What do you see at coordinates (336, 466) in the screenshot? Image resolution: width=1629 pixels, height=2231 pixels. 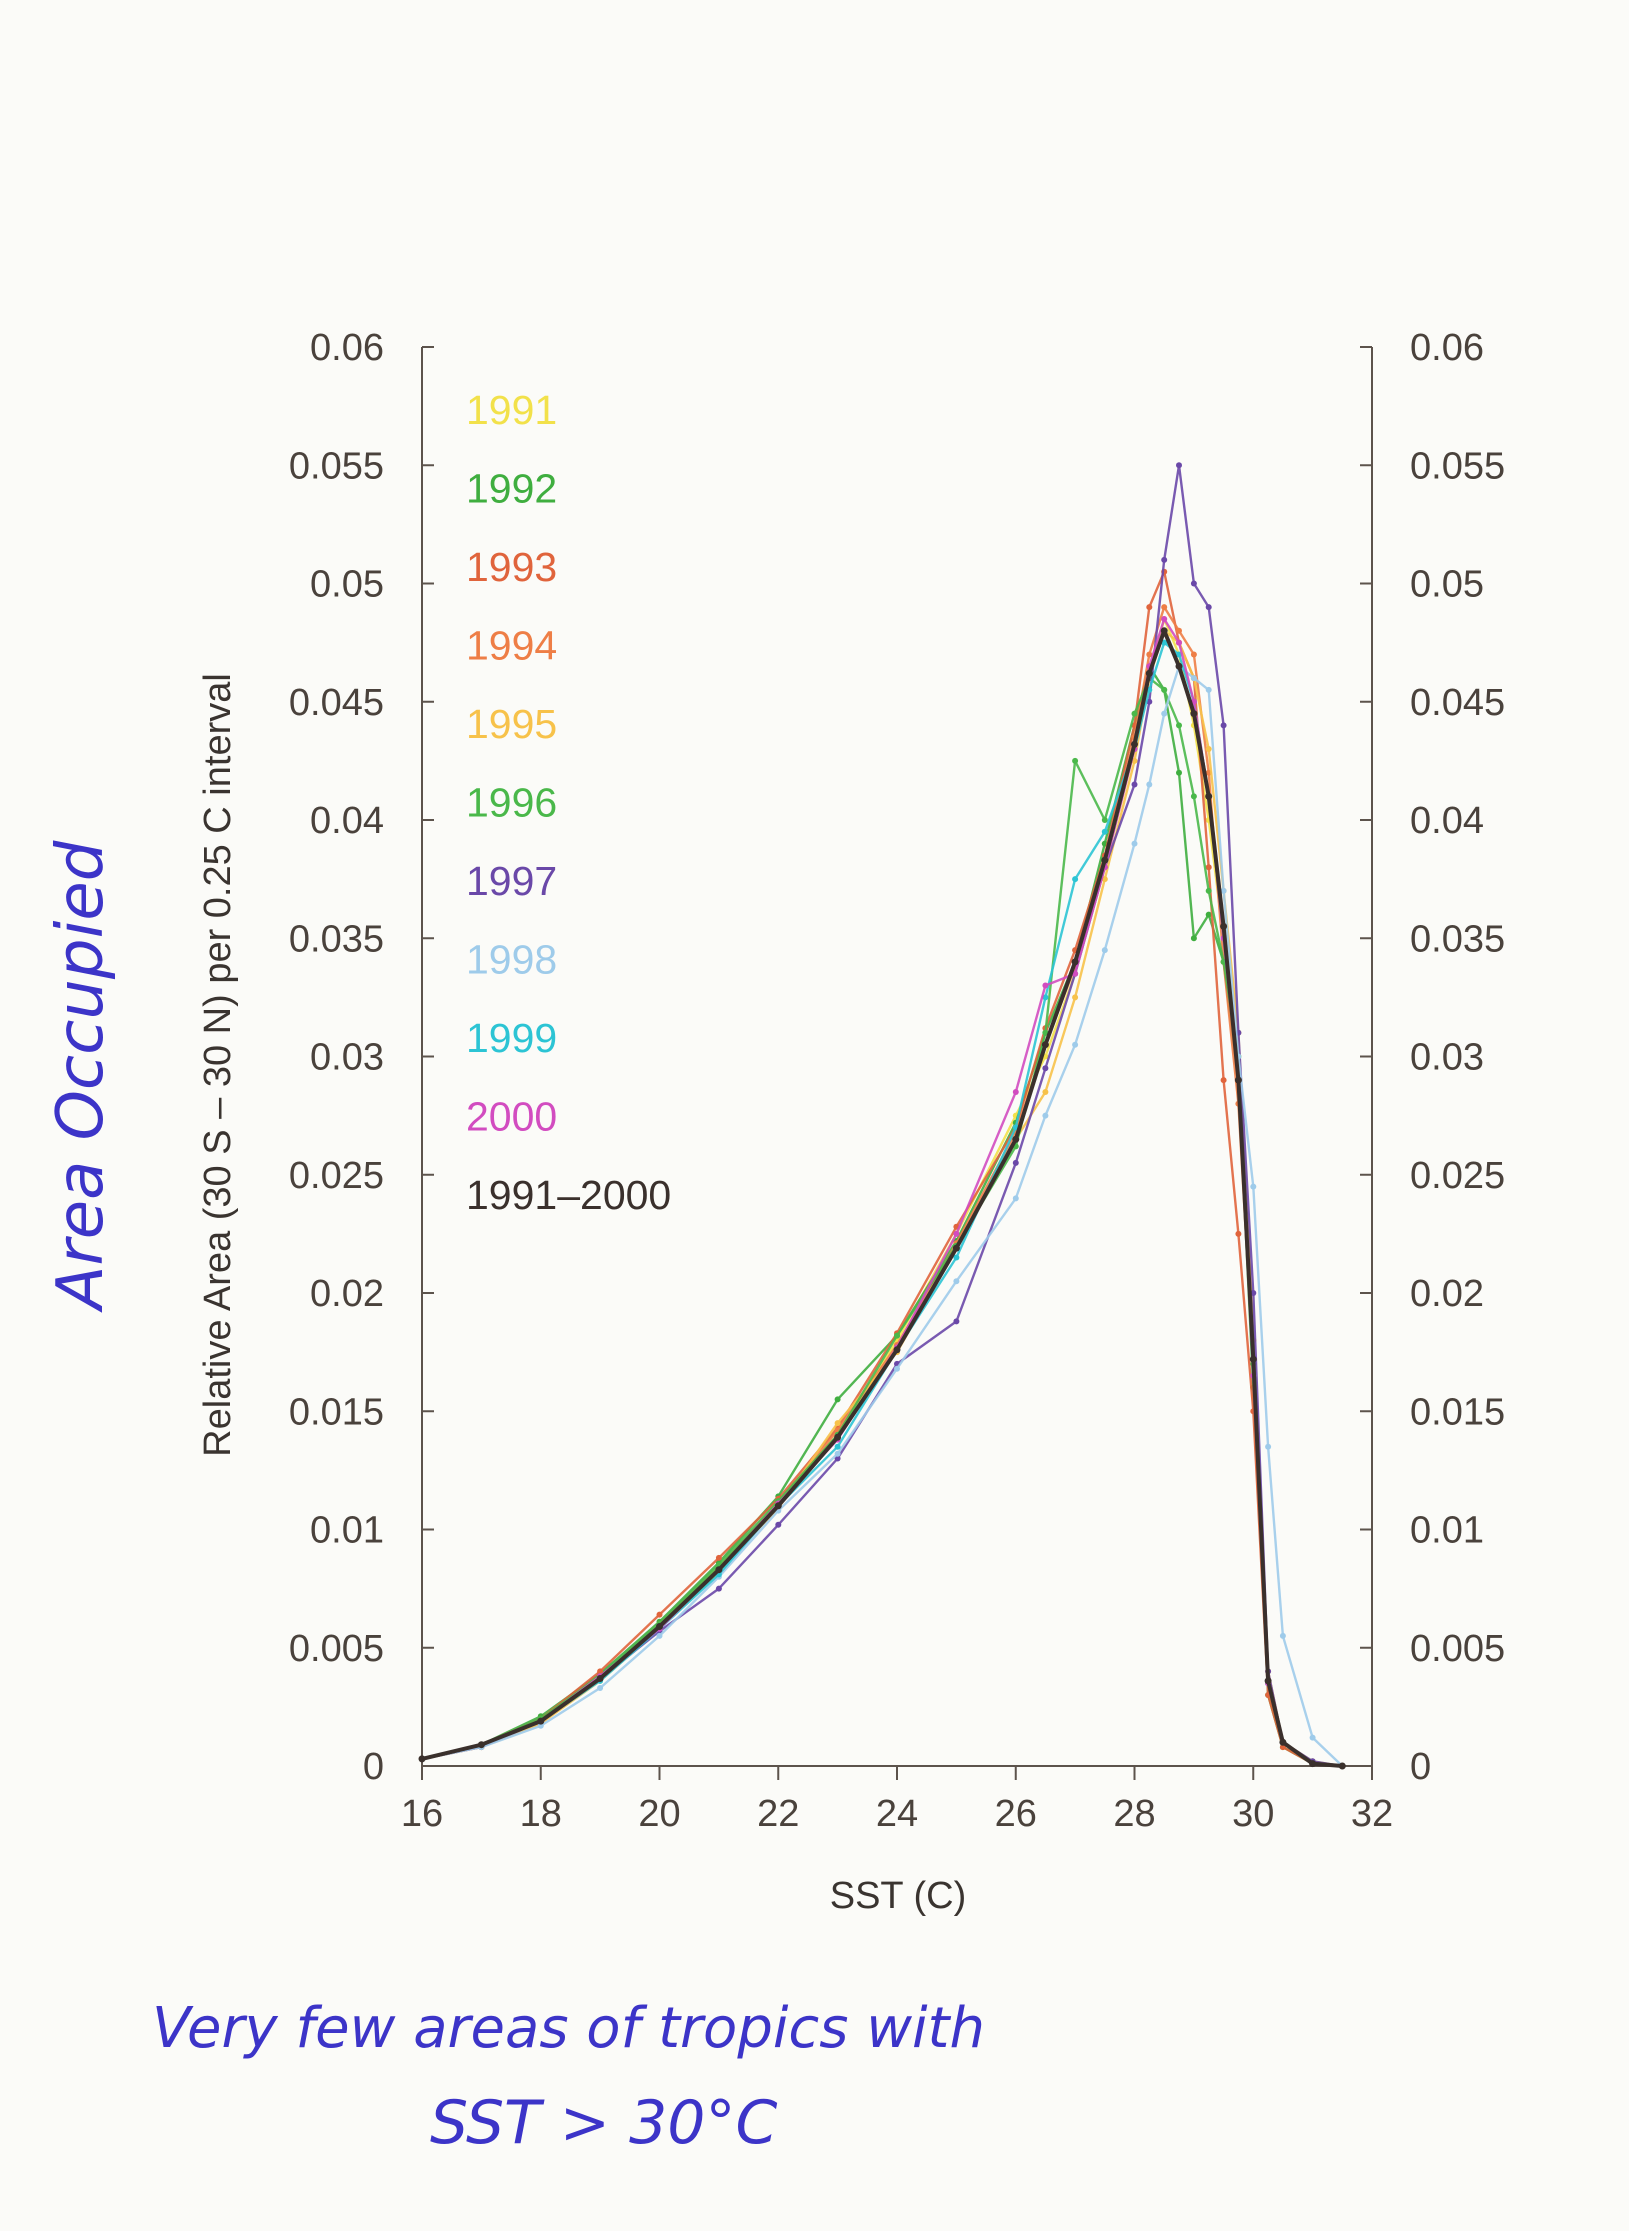 I see `y-tick-label-left: 0.055` at bounding box center [336, 466].